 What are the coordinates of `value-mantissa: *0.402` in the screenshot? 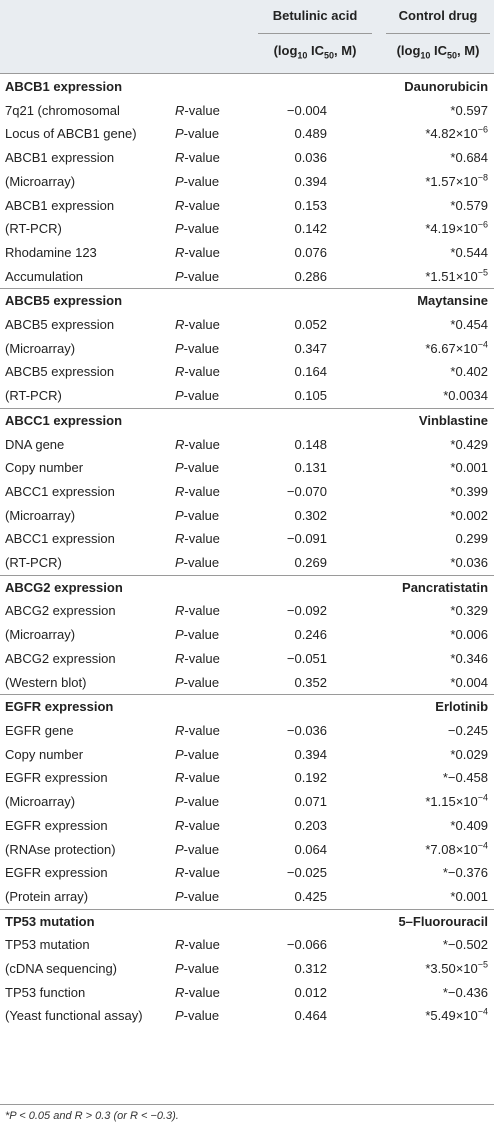 It's located at (469, 372).